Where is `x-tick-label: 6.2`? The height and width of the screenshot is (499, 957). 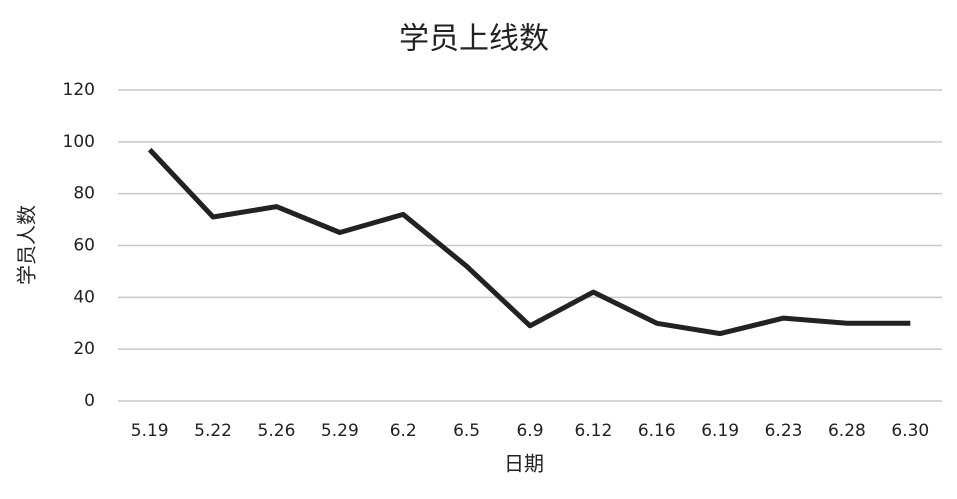 x-tick-label: 6.2 is located at coordinates (403, 431).